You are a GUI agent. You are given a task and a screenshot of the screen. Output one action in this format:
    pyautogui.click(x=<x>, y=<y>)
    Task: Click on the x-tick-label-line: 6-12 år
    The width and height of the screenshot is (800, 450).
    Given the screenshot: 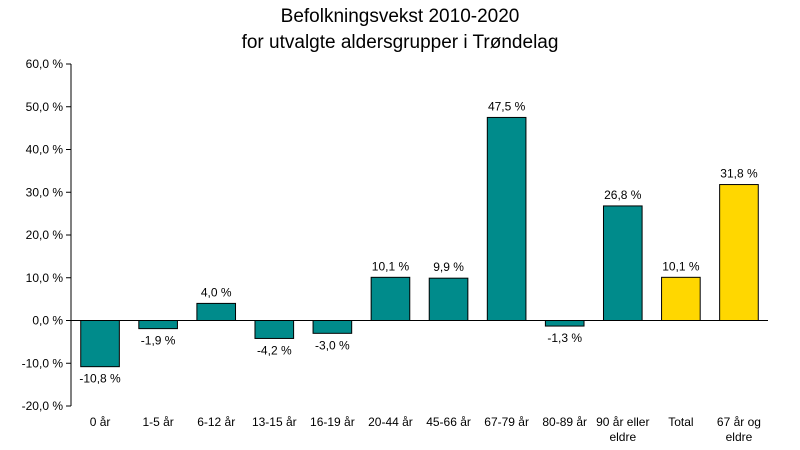 What is the action you would take?
    pyautogui.click(x=216, y=422)
    